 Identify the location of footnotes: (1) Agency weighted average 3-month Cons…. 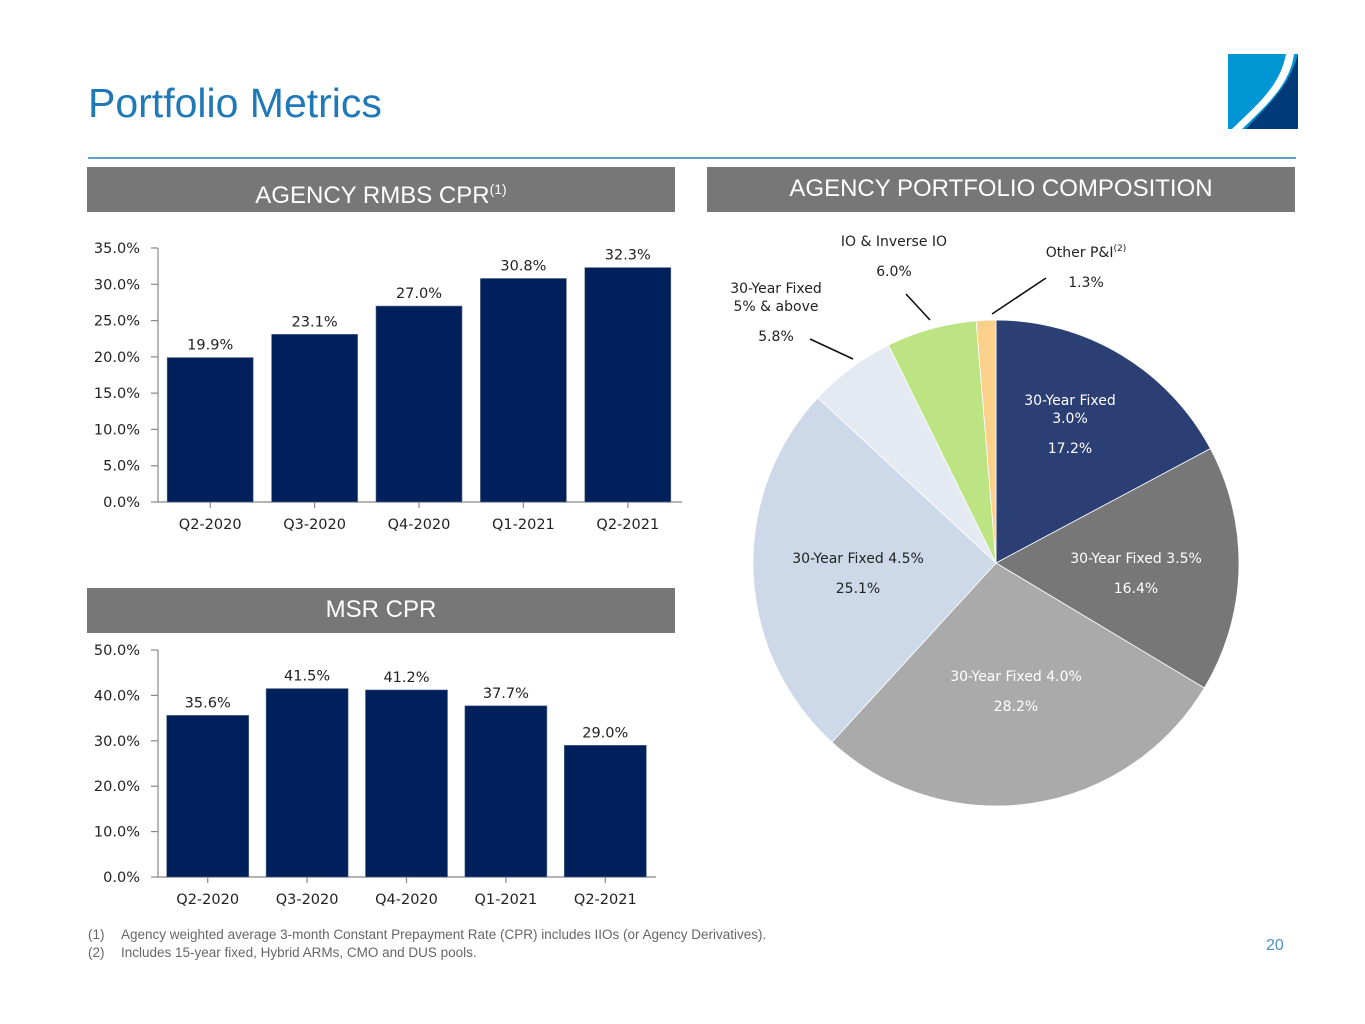
(427, 944).